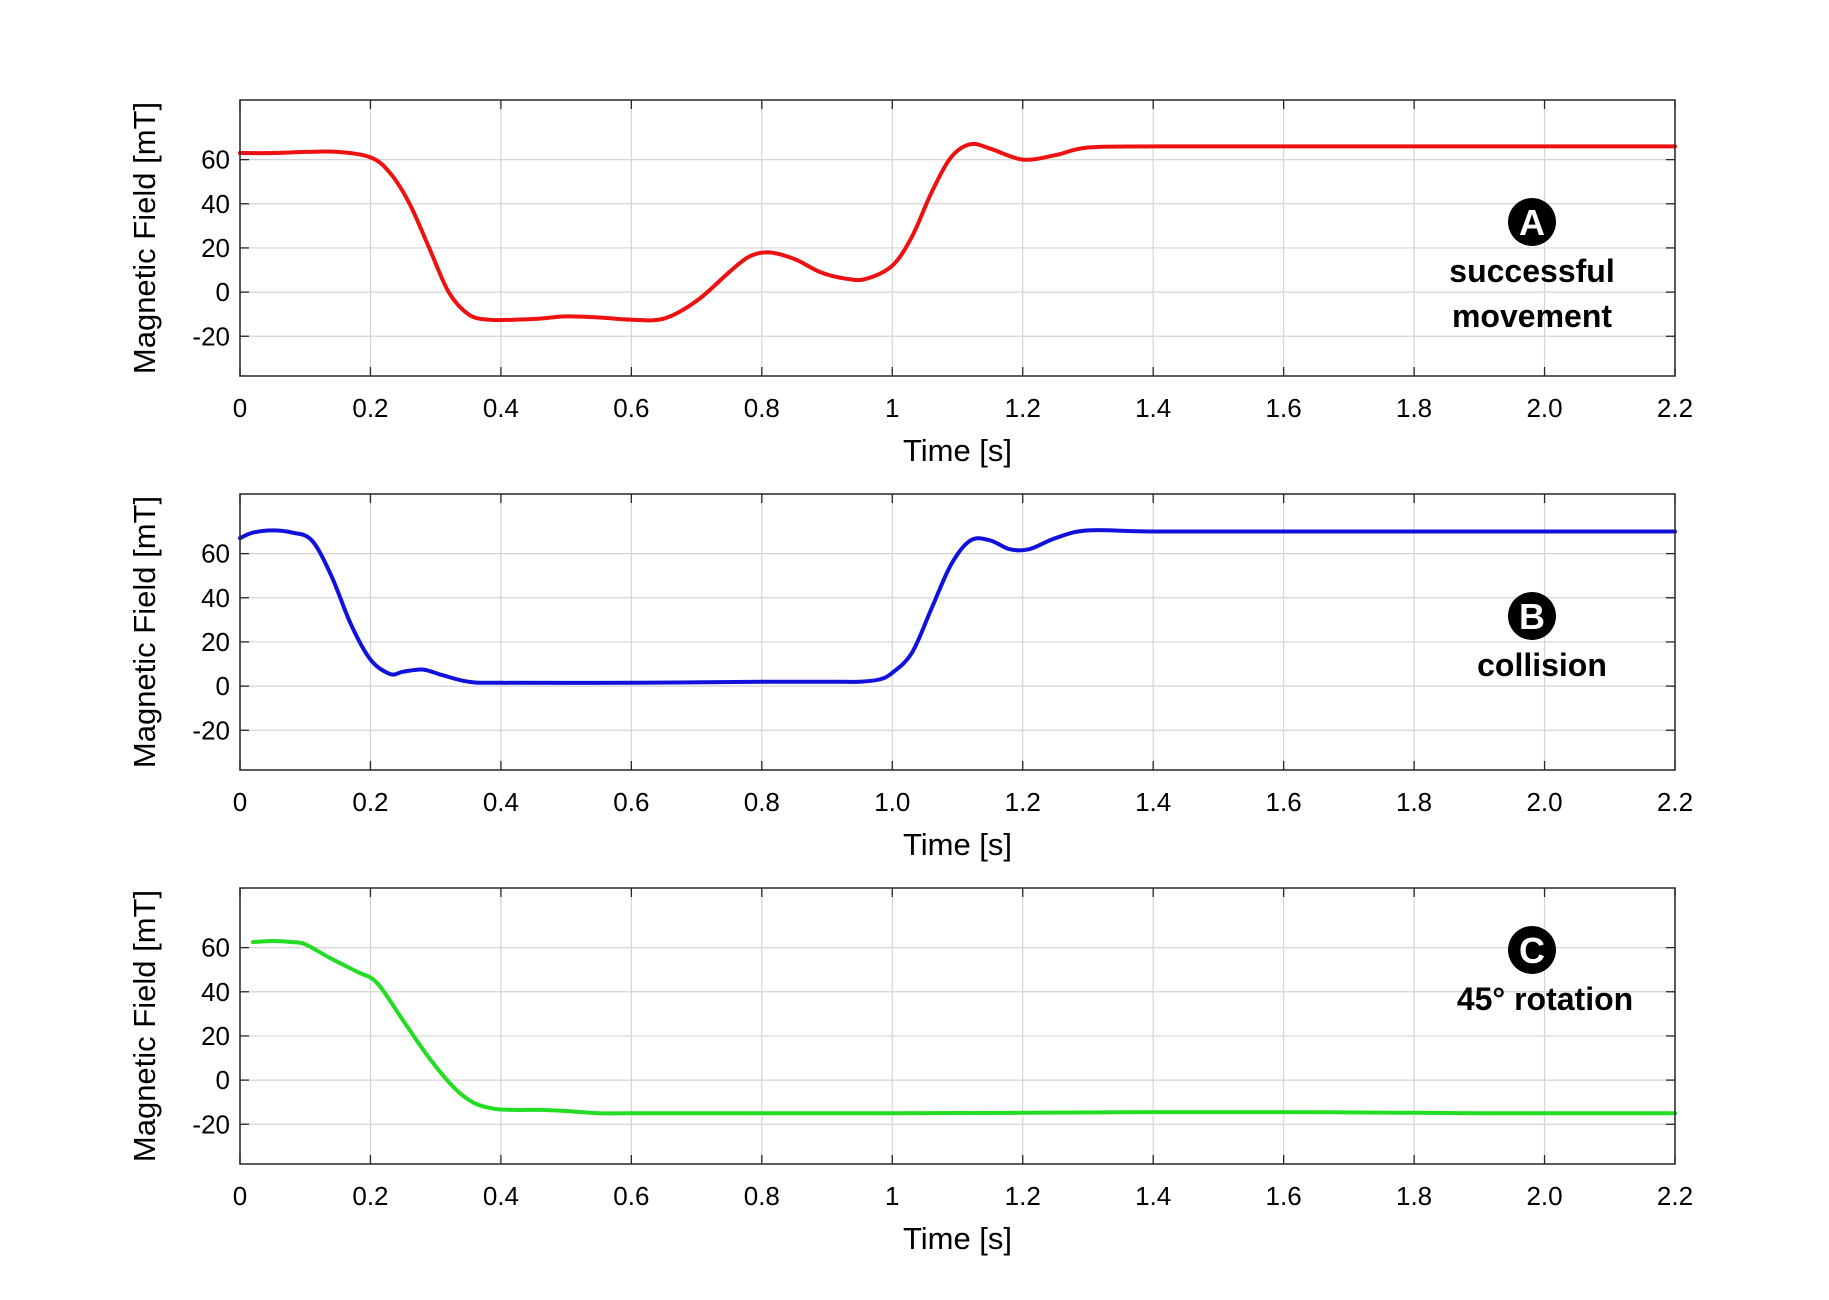 The width and height of the screenshot is (1829, 1300). I want to click on panel-badge-letter: C, so click(1532, 950).